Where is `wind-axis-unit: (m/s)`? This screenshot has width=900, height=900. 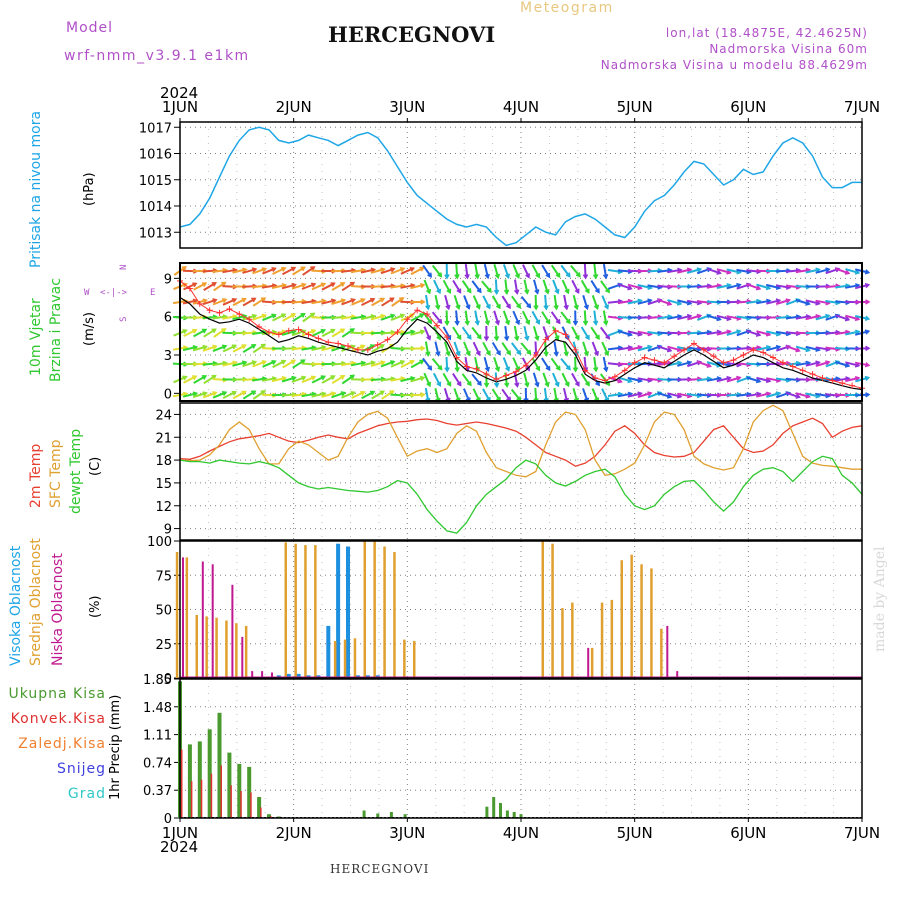 wind-axis-unit: (m/s) is located at coordinates (89, 329).